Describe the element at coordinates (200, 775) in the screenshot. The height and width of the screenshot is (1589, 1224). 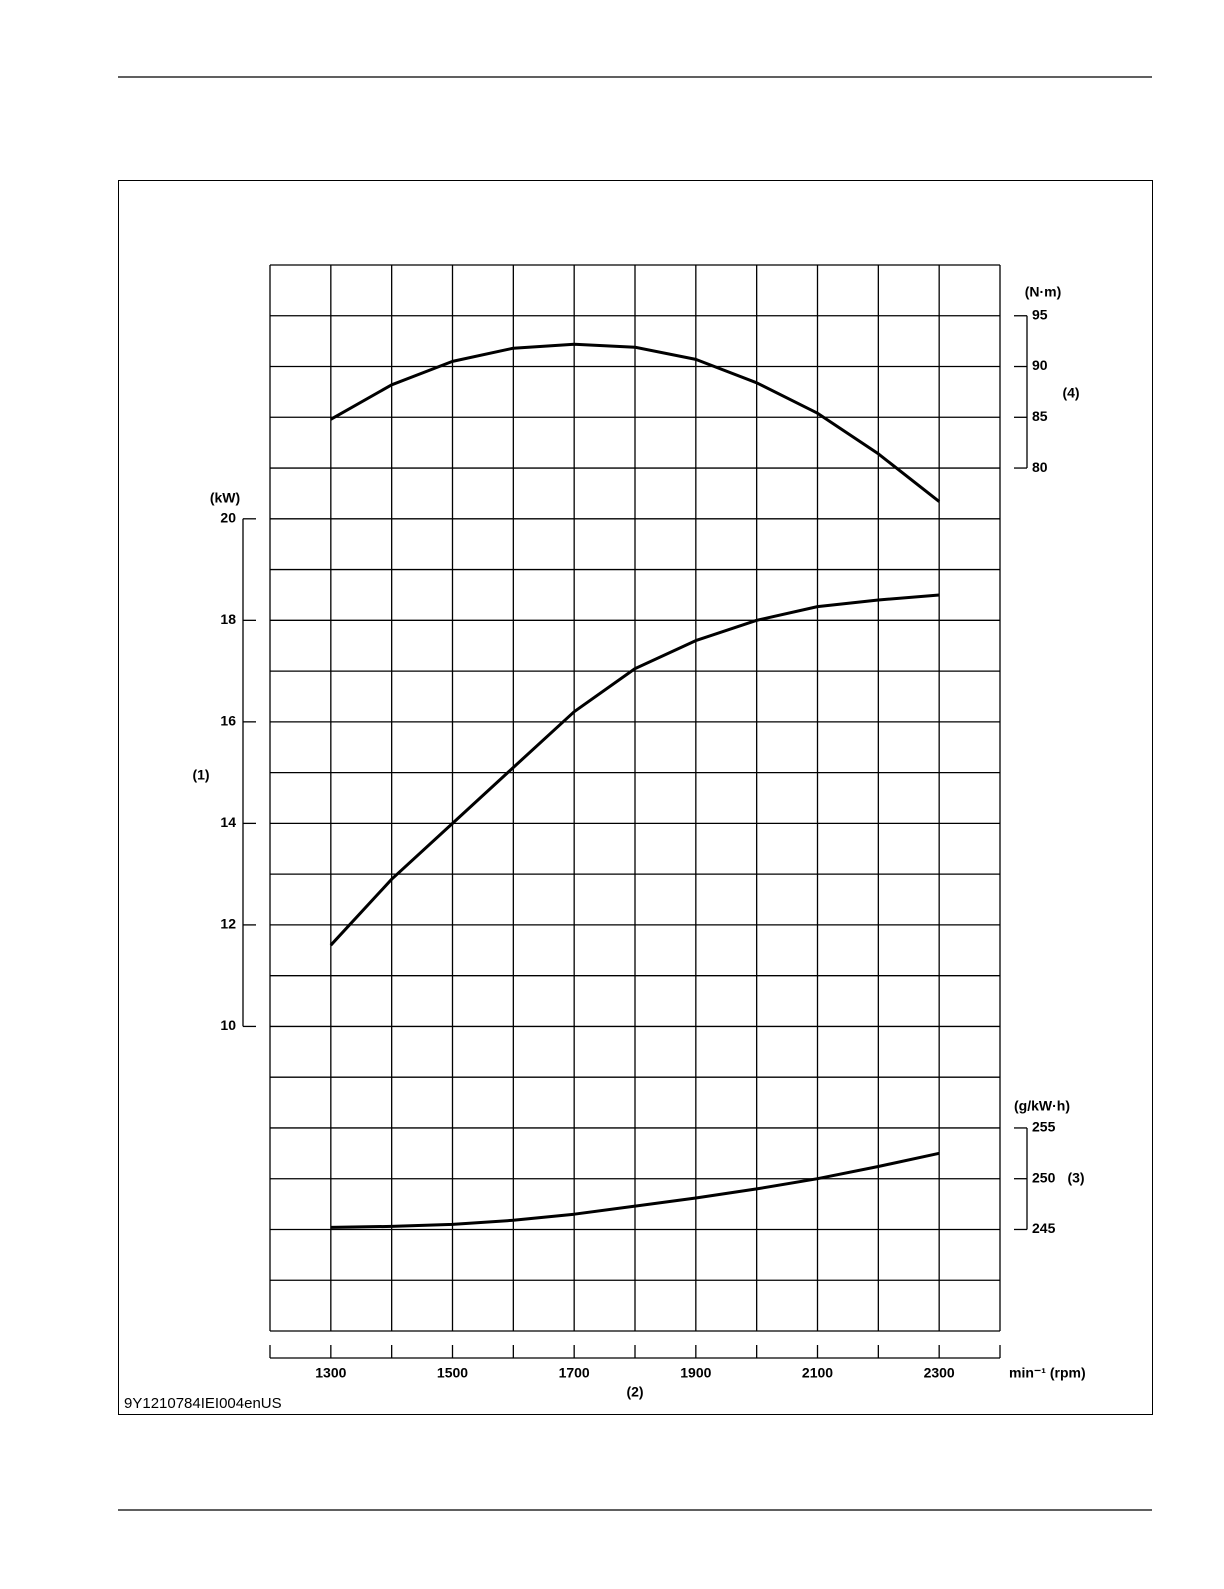
I see `y-label: (1)` at that location.